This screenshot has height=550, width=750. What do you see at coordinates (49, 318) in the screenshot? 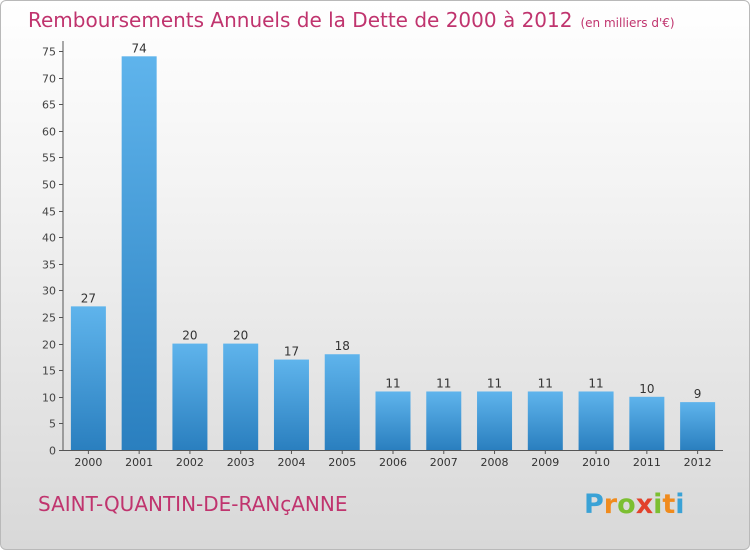
I see `y-tick-label: 25` at bounding box center [49, 318].